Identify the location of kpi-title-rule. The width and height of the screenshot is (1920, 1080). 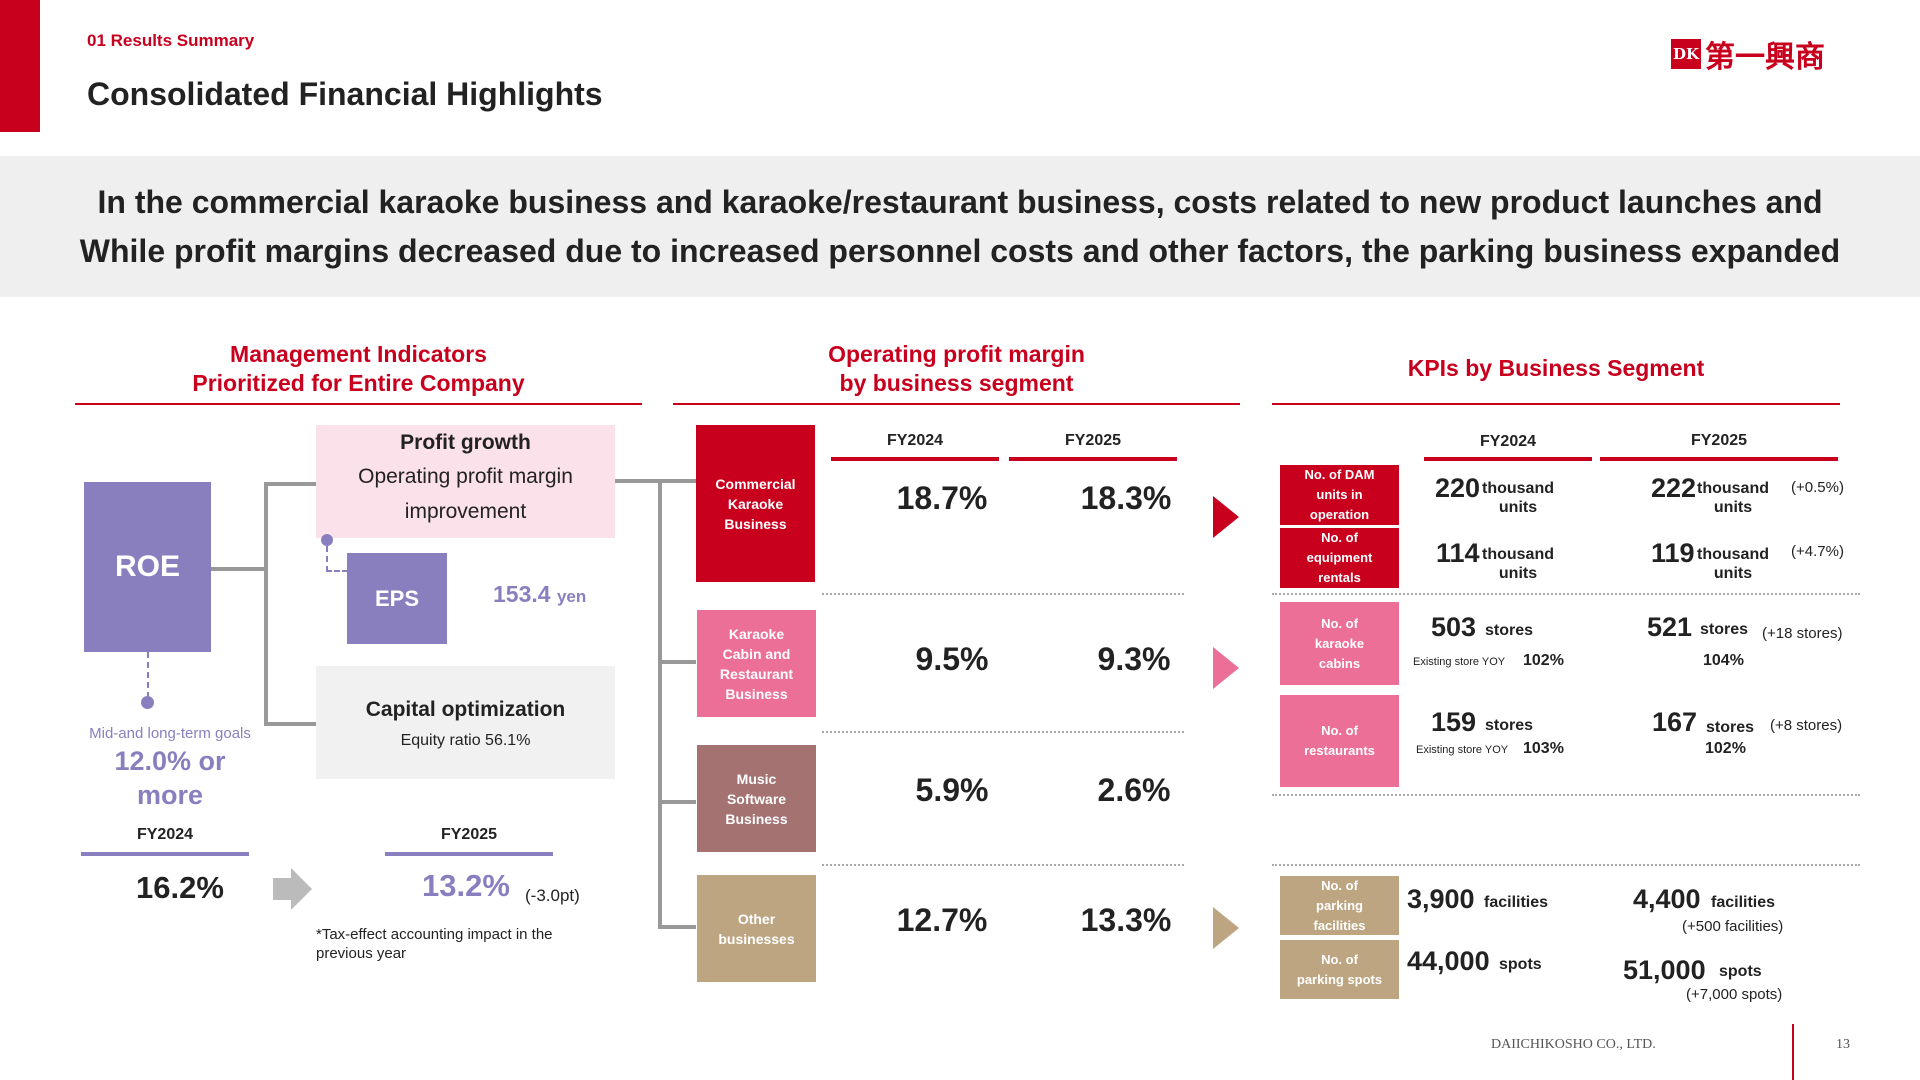
(1556, 404).